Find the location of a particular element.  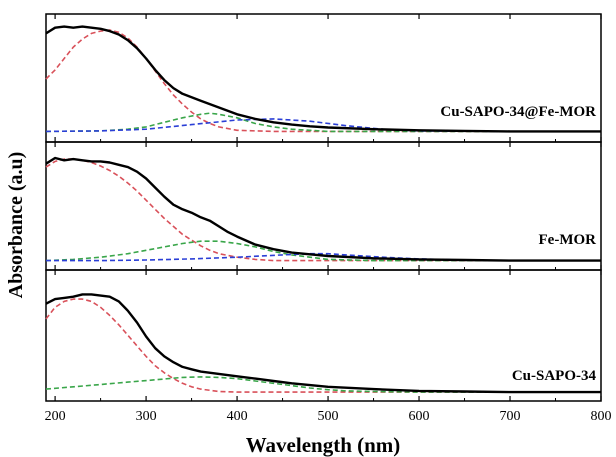

panel-label: Cu-SAPO-34@Fe-MOR is located at coordinates (518, 112).